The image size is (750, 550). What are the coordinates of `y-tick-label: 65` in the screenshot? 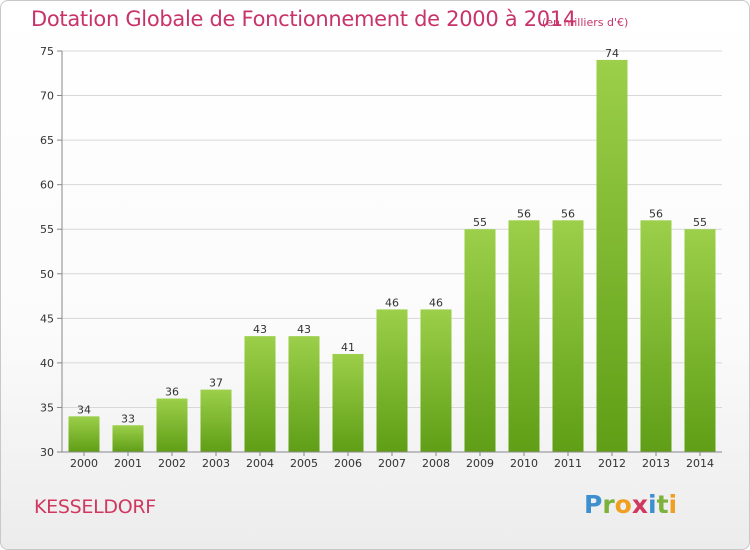 It's located at (47, 140).